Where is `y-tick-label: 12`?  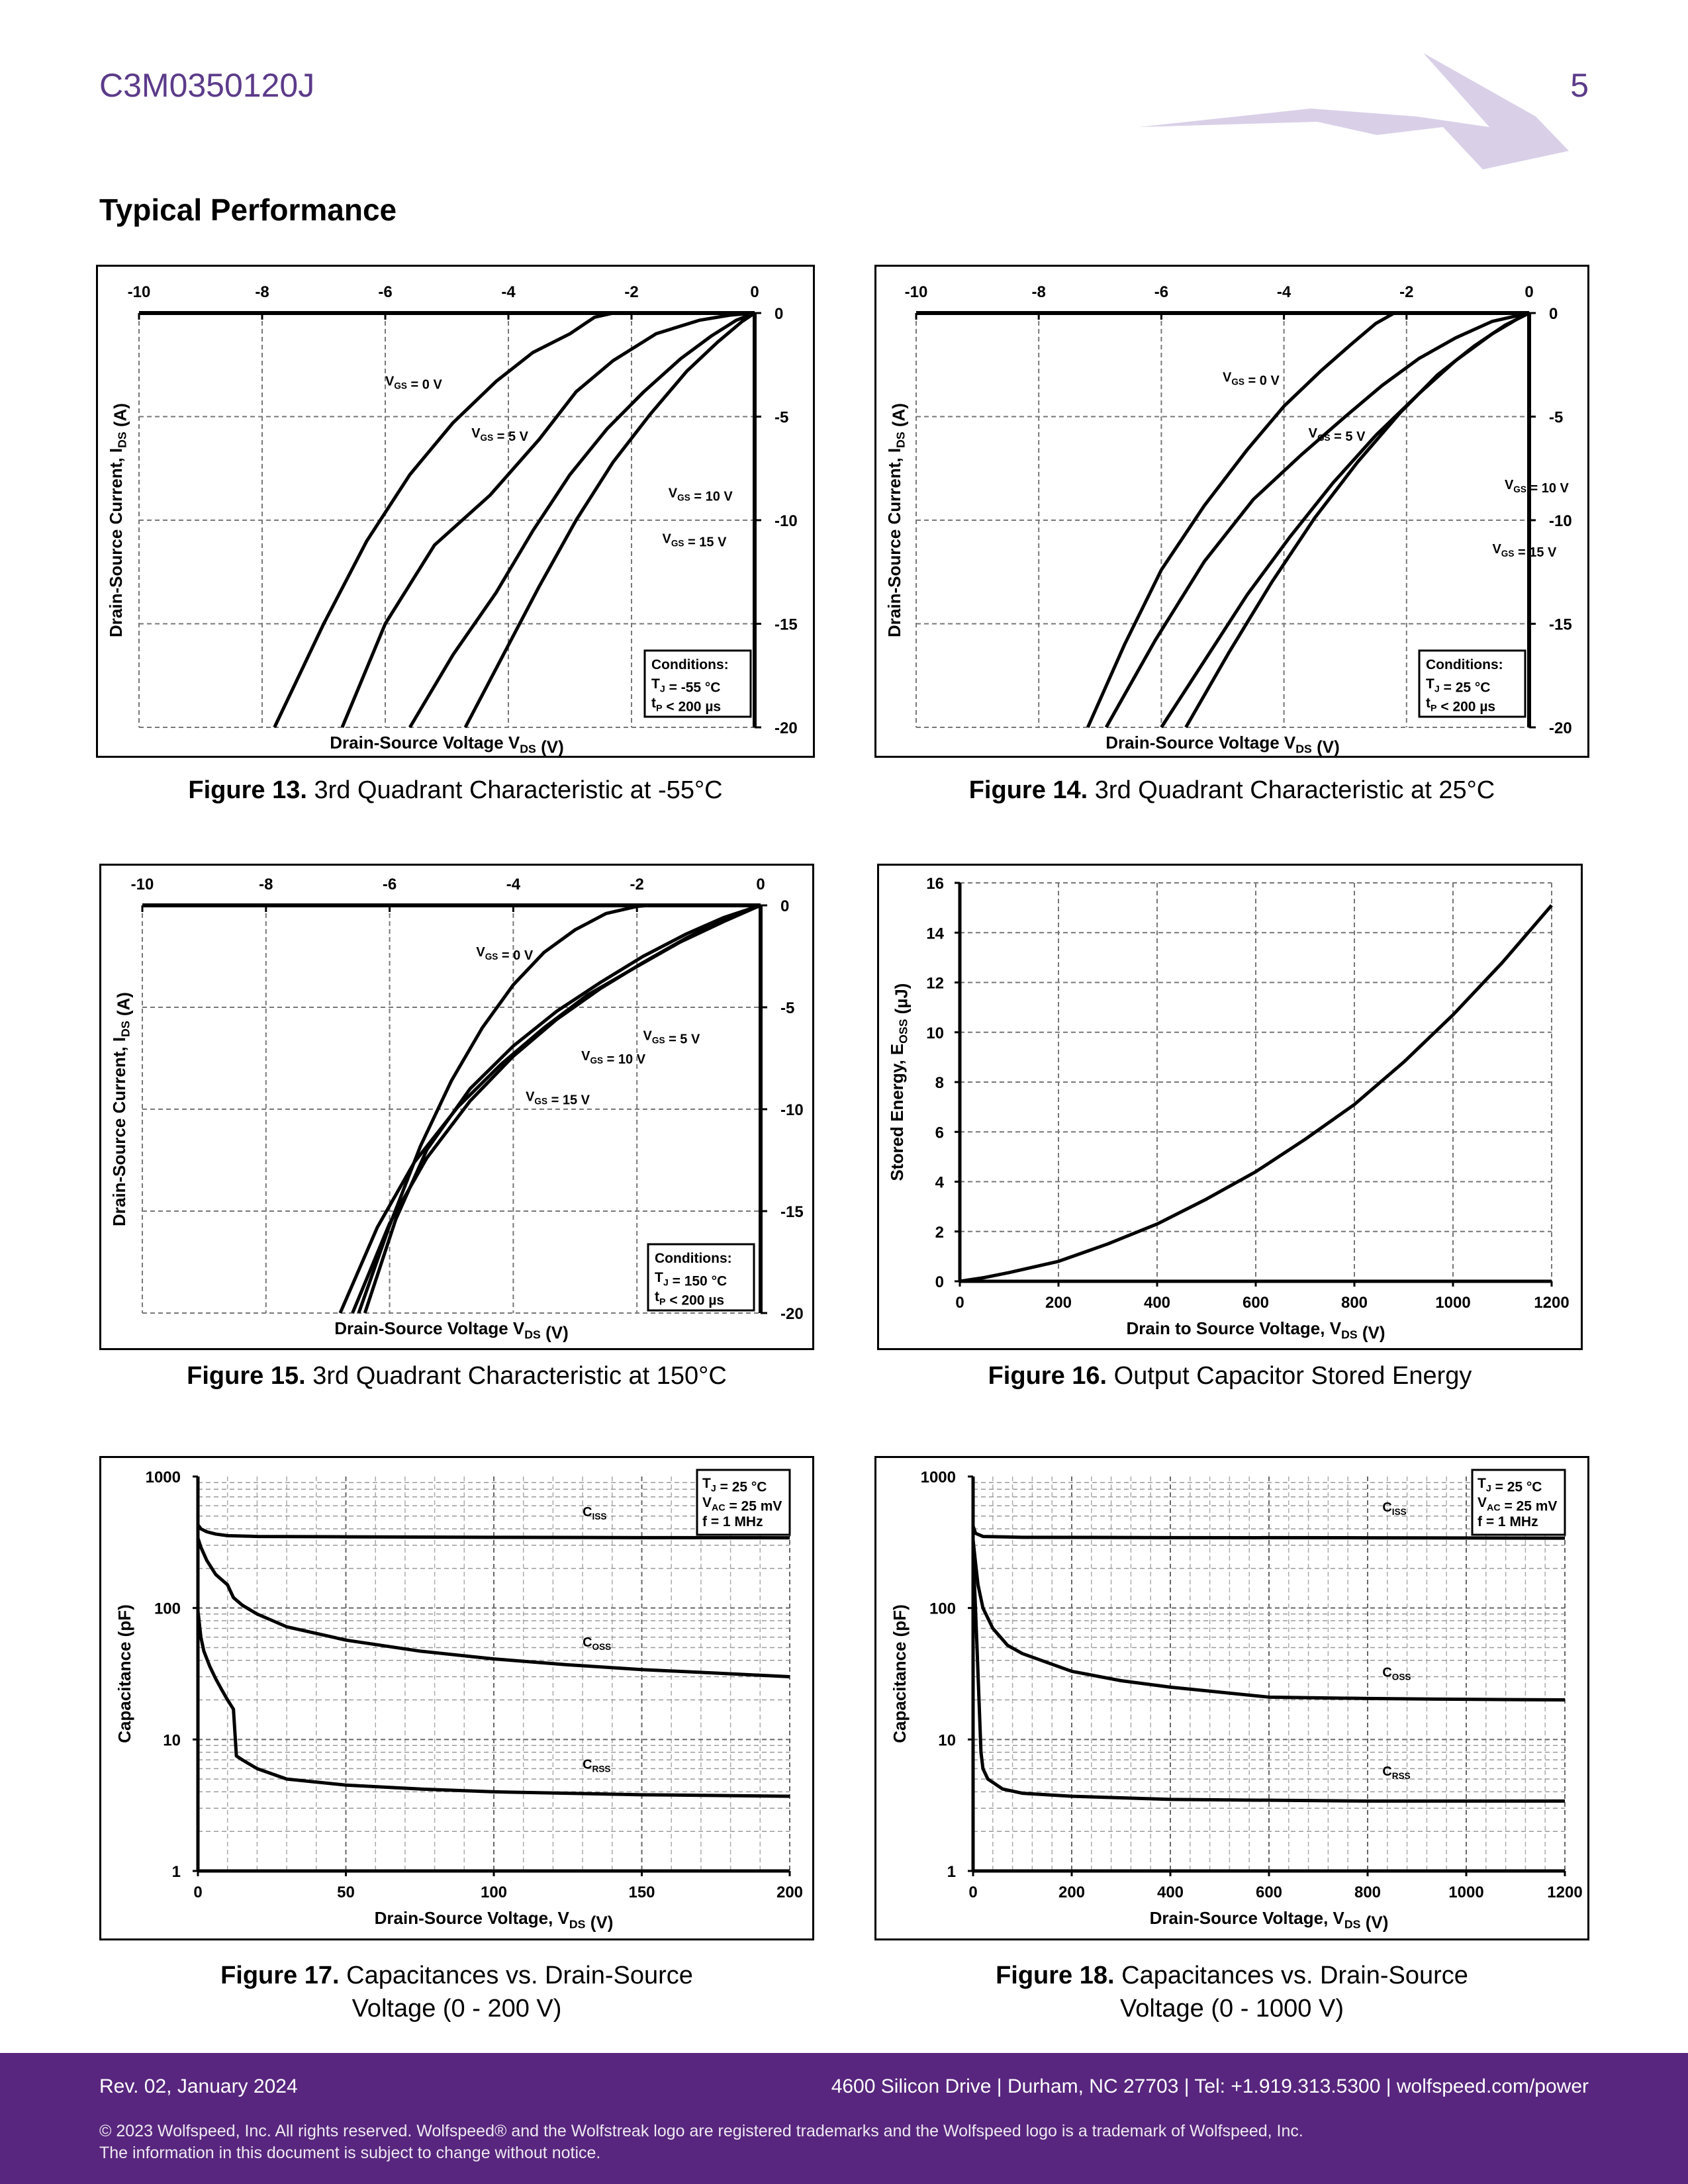 y-tick-label: 12 is located at coordinates (935, 984).